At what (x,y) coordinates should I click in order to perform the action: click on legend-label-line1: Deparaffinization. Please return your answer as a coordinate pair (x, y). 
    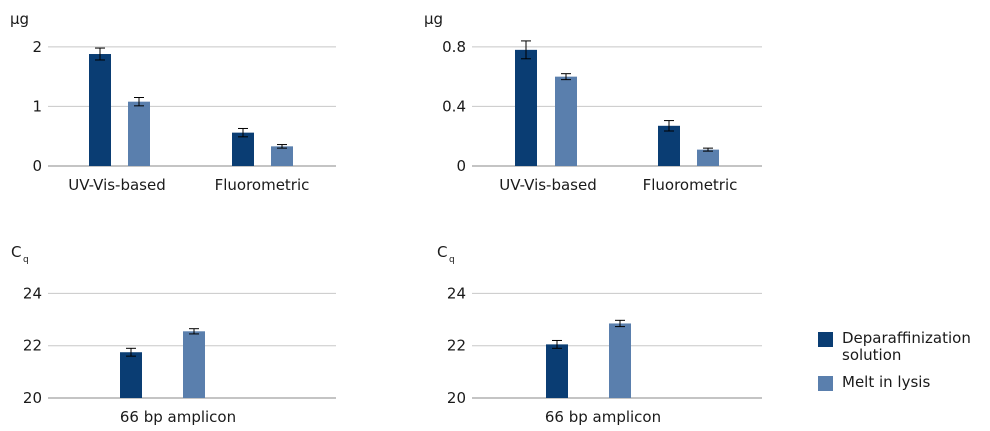
    Looking at the image, I should click on (906, 338).